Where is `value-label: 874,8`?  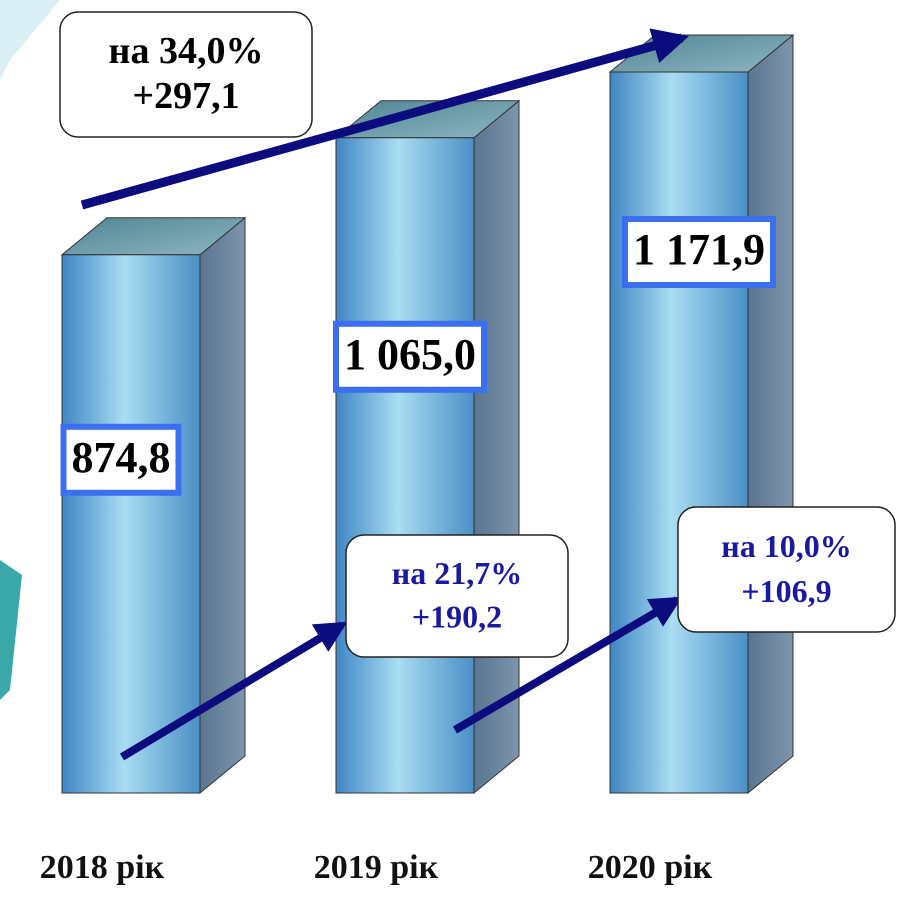
value-label: 874,8 is located at coordinates (121, 457).